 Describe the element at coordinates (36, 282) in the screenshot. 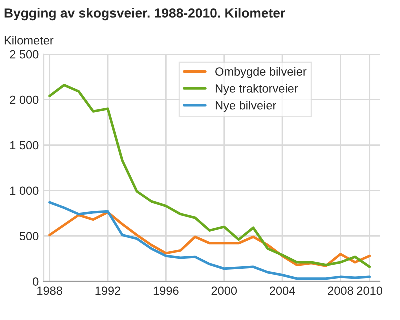

I see `y-tick-label: 0` at that location.